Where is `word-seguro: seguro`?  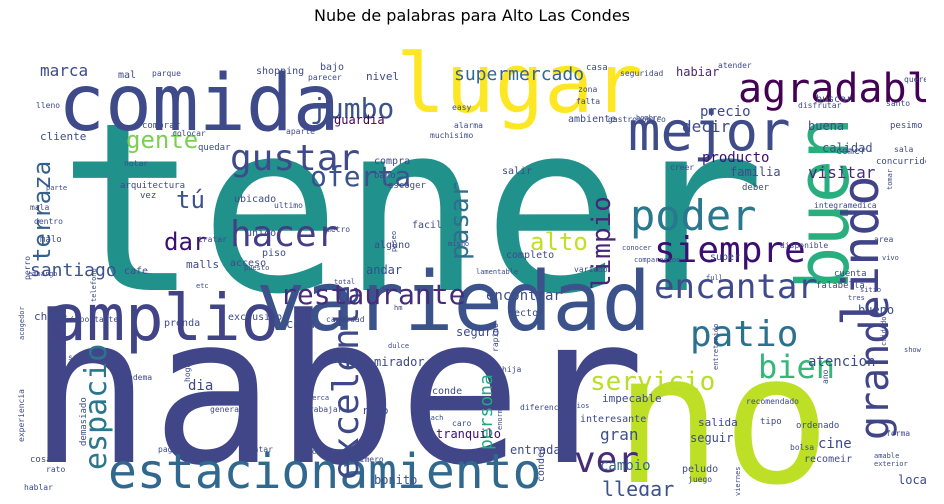 word-seguro: seguro is located at coordinates (477, 332).